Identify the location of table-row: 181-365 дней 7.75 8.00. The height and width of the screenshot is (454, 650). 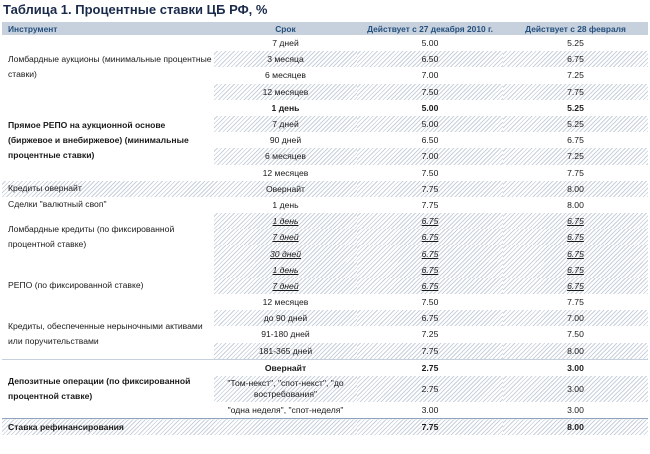
(325, 351).